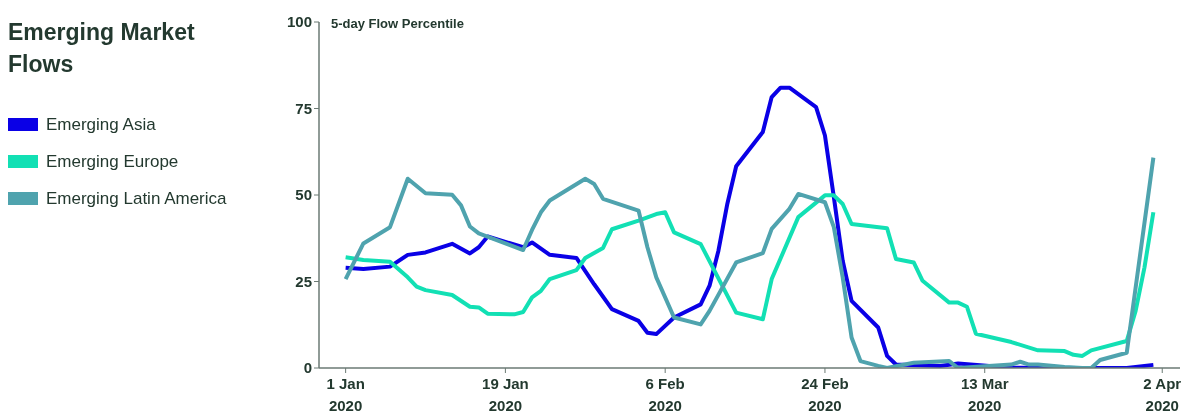 The width and height of the screenshot is (1186, 412). Describe the element at coordinates (825, 393) in the screenshot. I see `x-tick-label: 24 Feb 2020` at that location.